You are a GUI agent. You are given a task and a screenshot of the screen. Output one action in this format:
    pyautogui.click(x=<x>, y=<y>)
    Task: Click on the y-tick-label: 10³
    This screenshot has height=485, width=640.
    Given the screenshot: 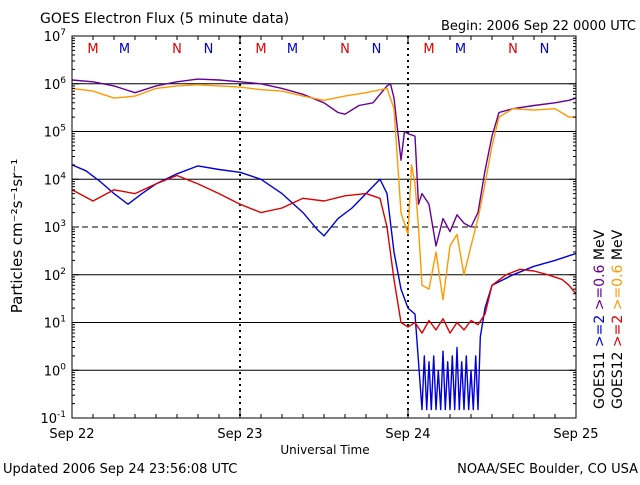 What is the action you would take?
    pyautogui.click(x=55, y=227)
    